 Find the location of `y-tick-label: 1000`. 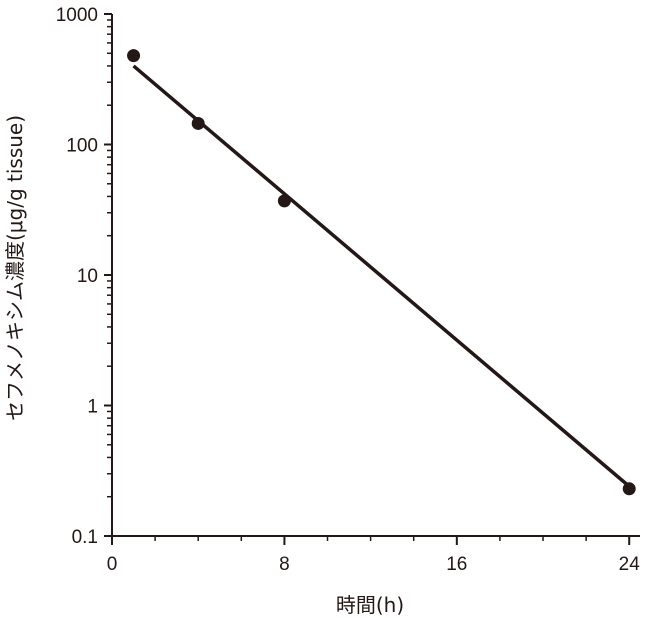

y-tick-label: 1000 is located at coordinates (77, 15).